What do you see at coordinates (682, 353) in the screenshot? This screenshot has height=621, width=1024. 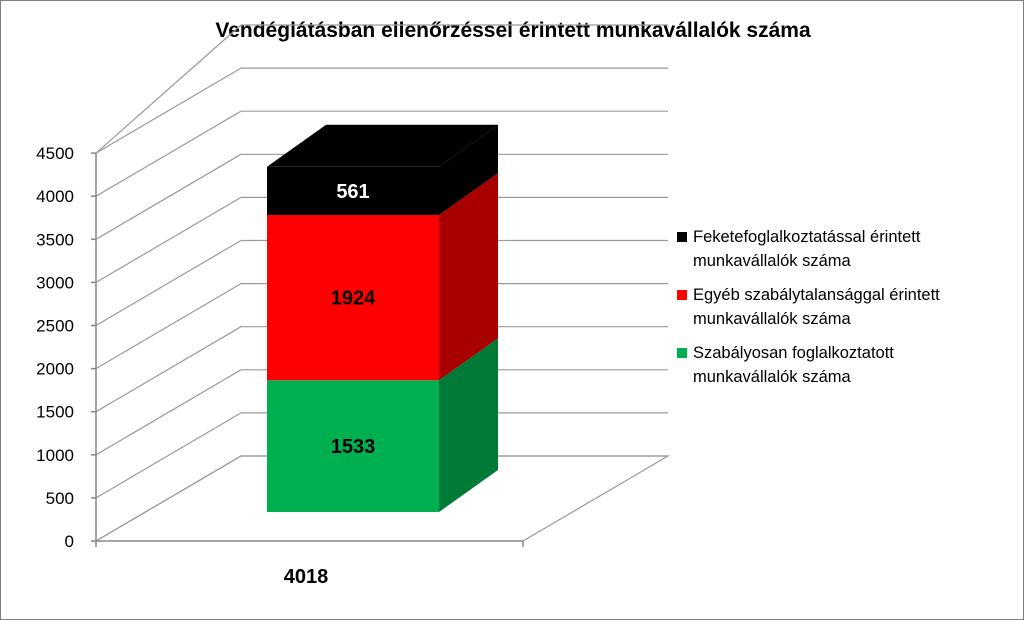 I see `legend-swatch-green` at bounding box center [682, 353].